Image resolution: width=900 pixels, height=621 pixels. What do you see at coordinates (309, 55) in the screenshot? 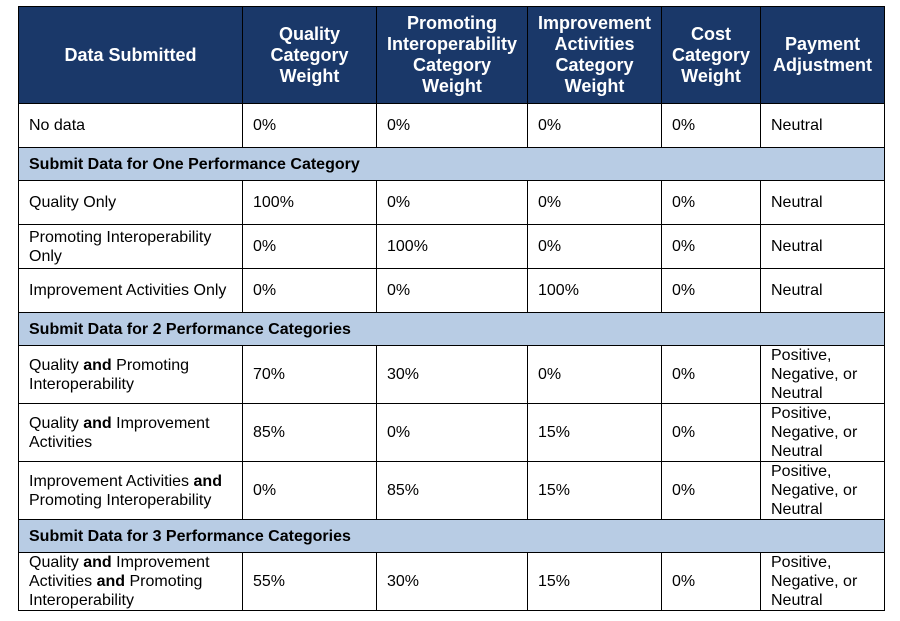
I see `header-quality-weight: Quality Category Weight` at bounding box center [309, 55].